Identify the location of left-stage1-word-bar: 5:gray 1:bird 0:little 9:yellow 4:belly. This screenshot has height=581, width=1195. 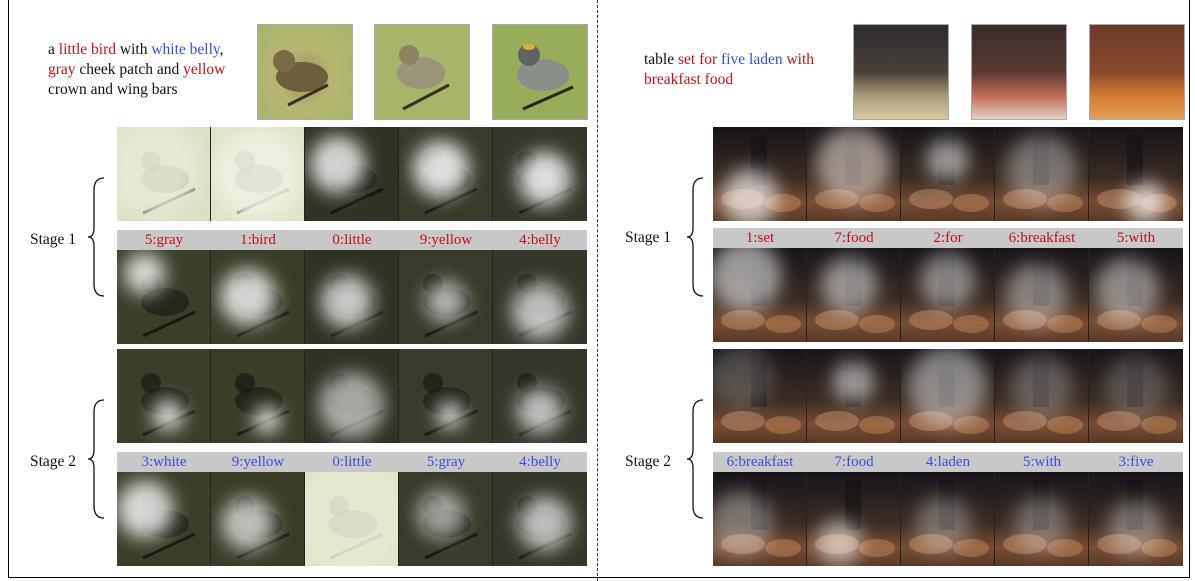
(352, 240).